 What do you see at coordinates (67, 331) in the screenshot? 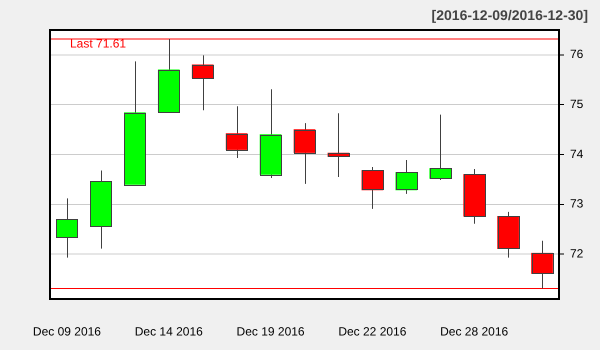
I see `x-tick-label: Dec 09 2016` at bounding box center [67, 331].